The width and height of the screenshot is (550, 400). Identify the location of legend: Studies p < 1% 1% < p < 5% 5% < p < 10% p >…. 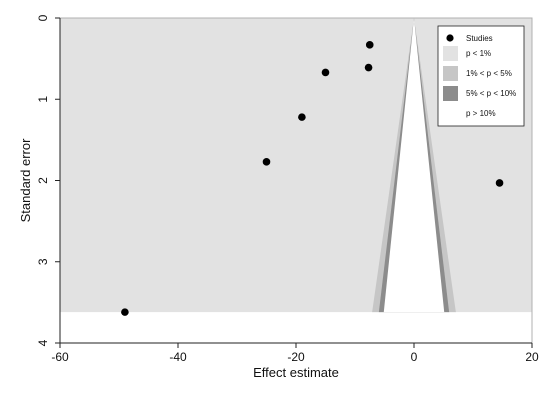
(481, 76).